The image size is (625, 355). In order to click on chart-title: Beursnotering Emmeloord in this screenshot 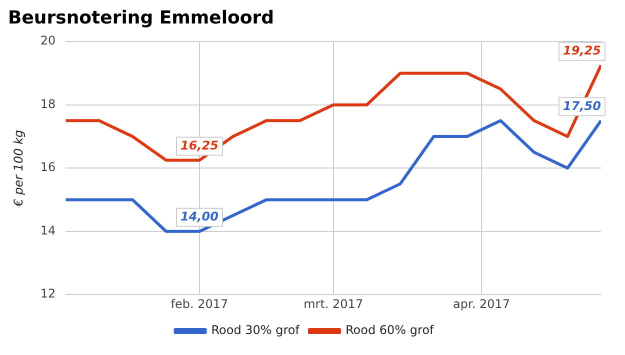, I will do `click(141, 17)`.